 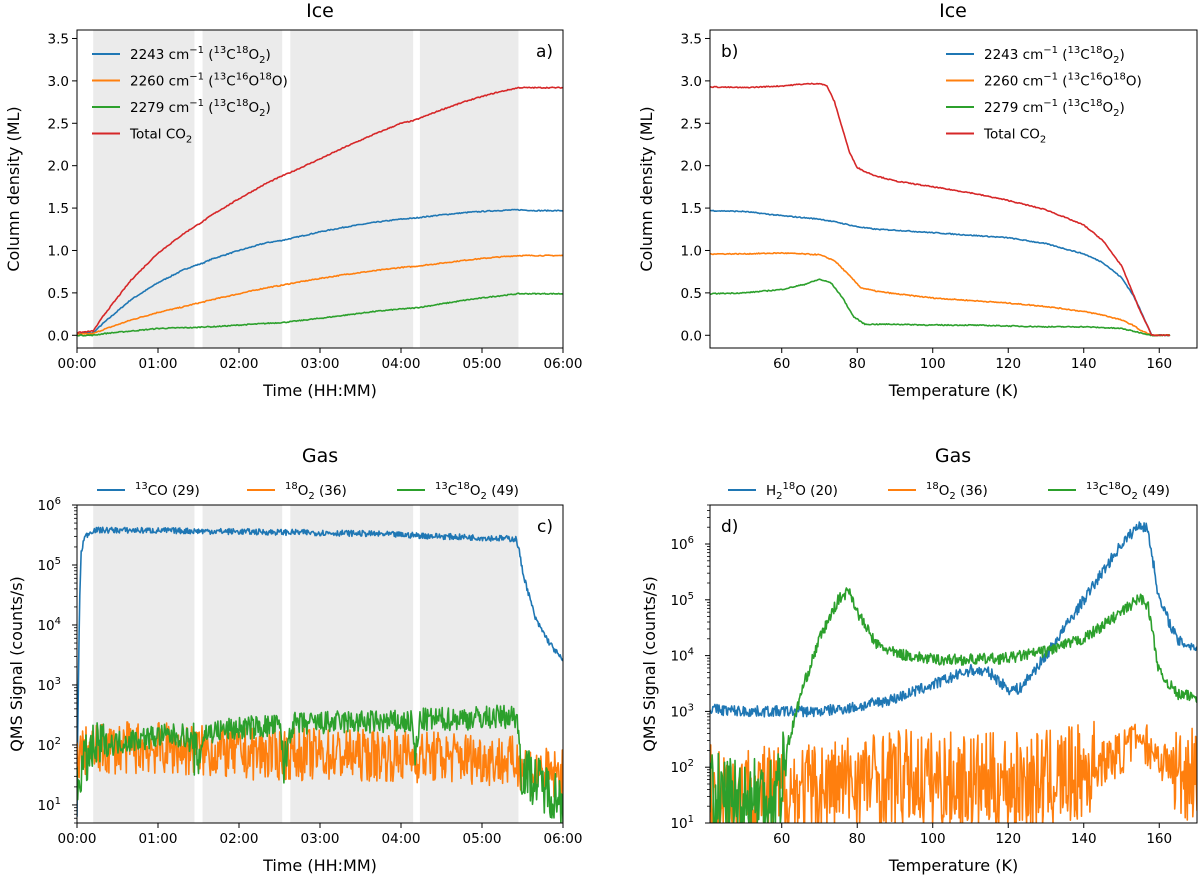 What do you see at coordinates (167, 490) in the screenshot?
I see `legend-label: 13CO (29)` at bounding box center [167, 490].